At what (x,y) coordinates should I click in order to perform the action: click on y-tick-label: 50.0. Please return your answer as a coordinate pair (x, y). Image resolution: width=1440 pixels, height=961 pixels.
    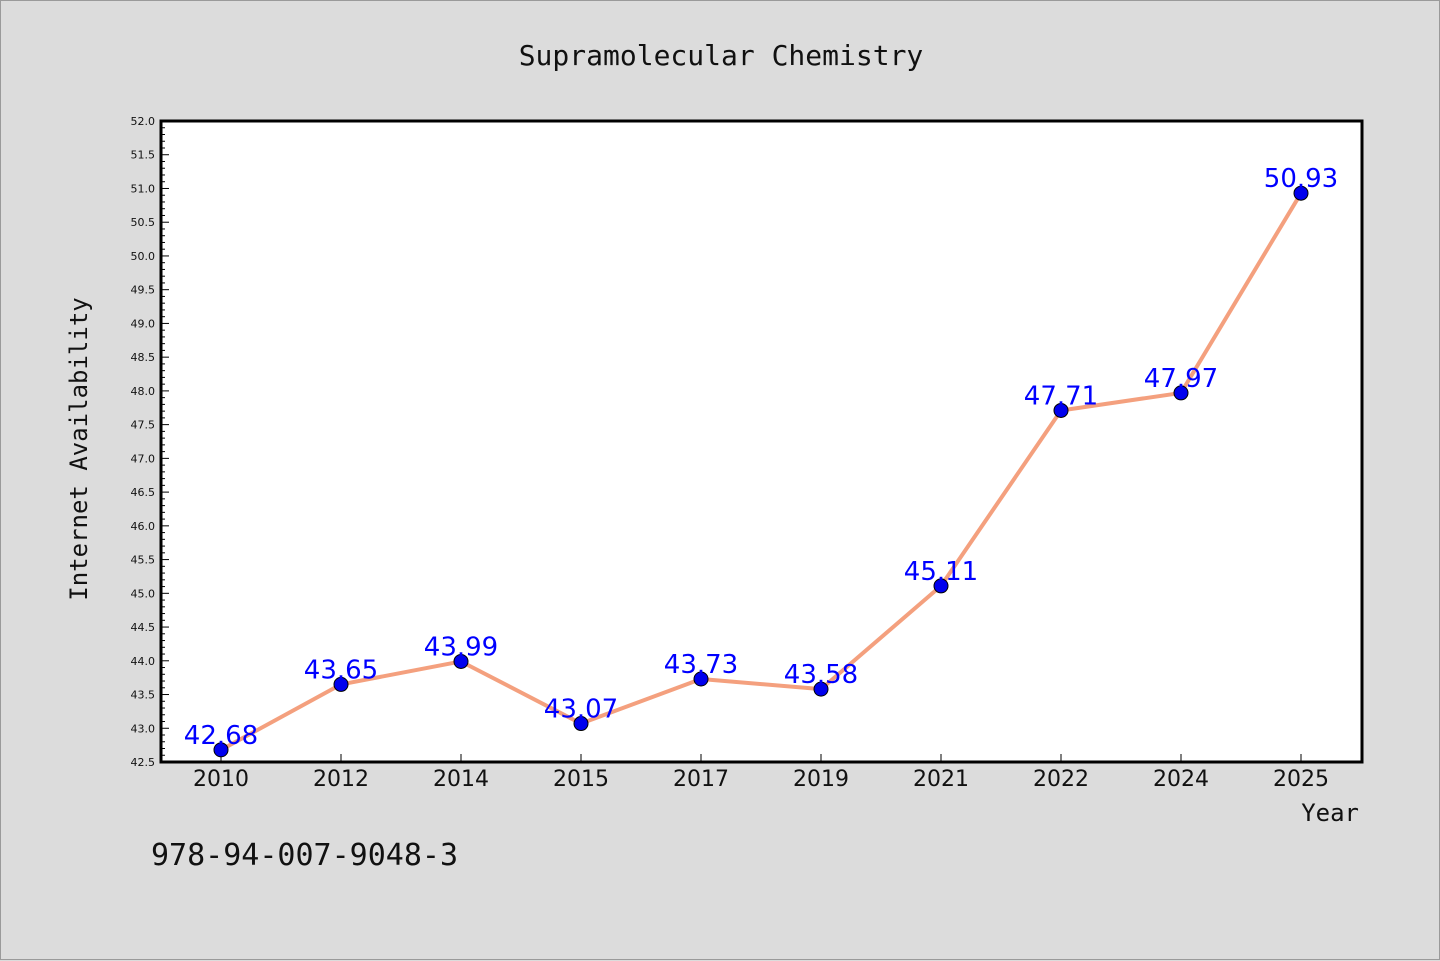
    Looking at the image, I should click on (143, 256).